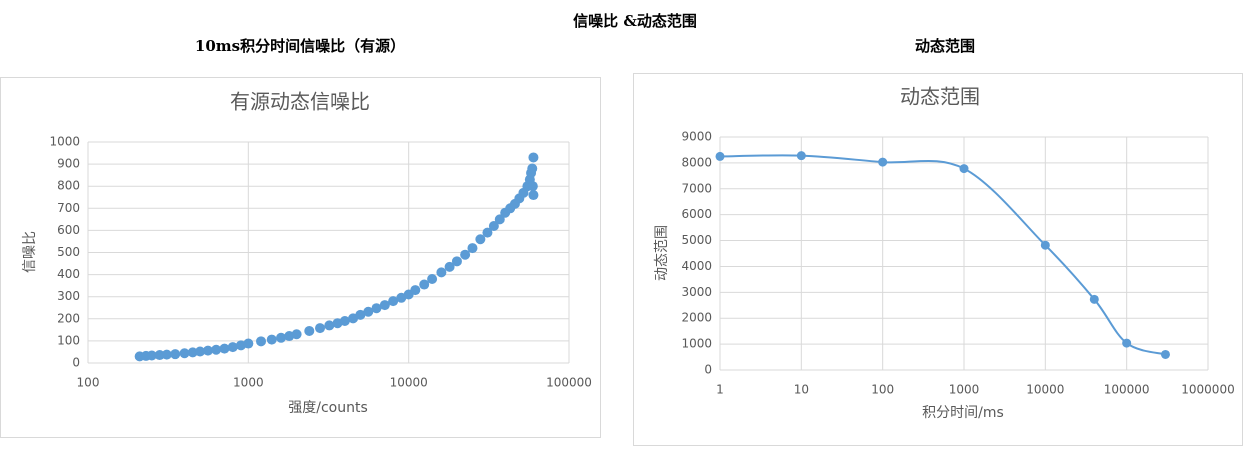 This screenshot has height=457, width=1251. Describe the element at coordinates (696, 318) in the screenshot. I see `y-tick-label: 2000` at that location.